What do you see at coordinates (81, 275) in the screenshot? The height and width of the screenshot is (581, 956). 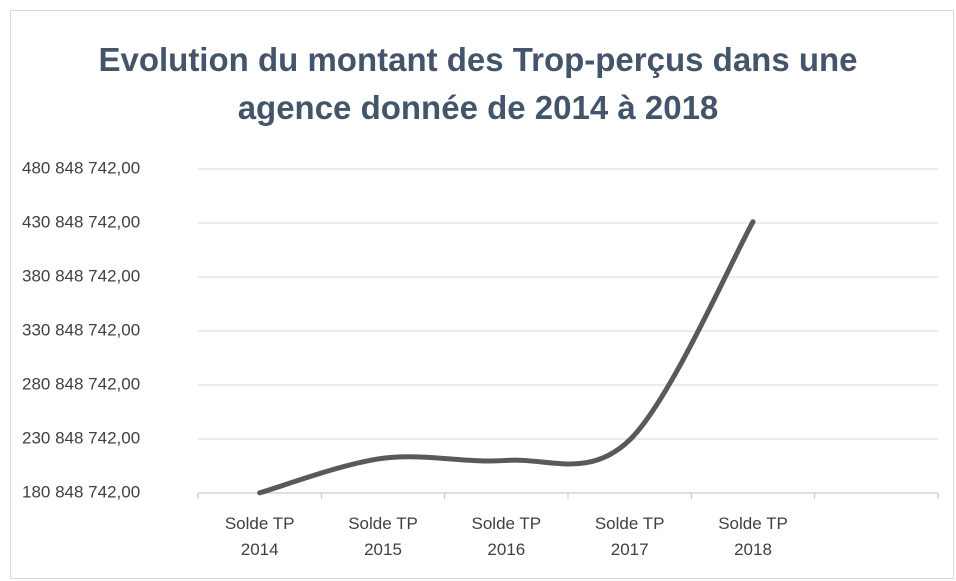 I see `y-tick-label: 380 848 742,00` at bounding box center [81, 275].